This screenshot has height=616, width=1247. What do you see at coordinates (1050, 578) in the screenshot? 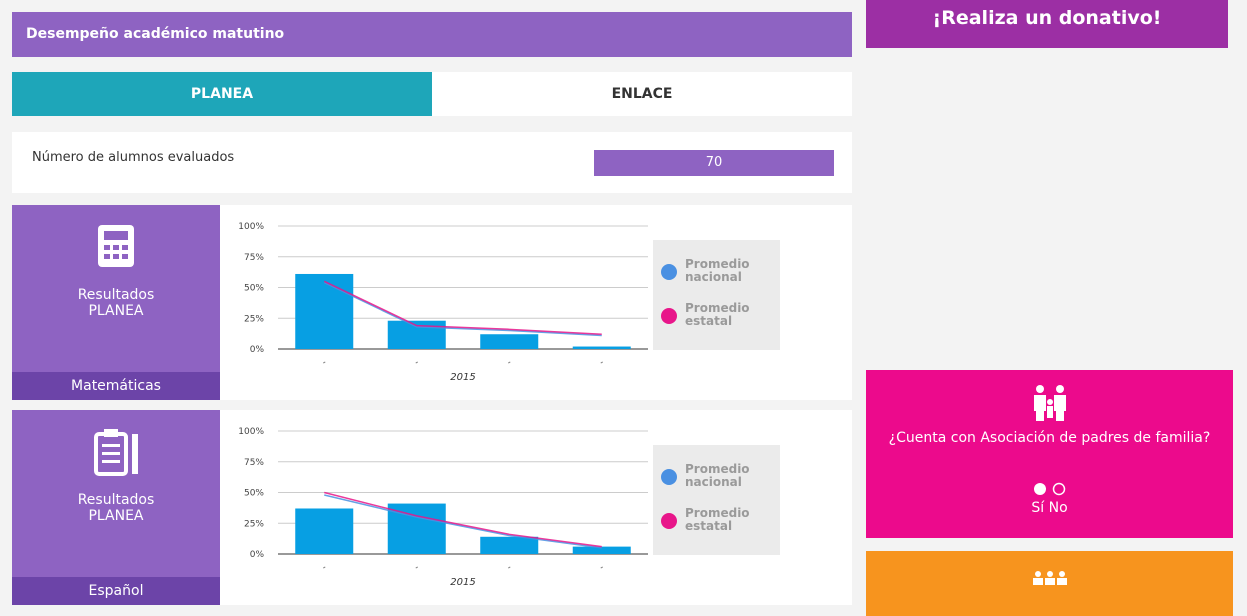
I see `group-icon` at bounding box center [1050, 578].